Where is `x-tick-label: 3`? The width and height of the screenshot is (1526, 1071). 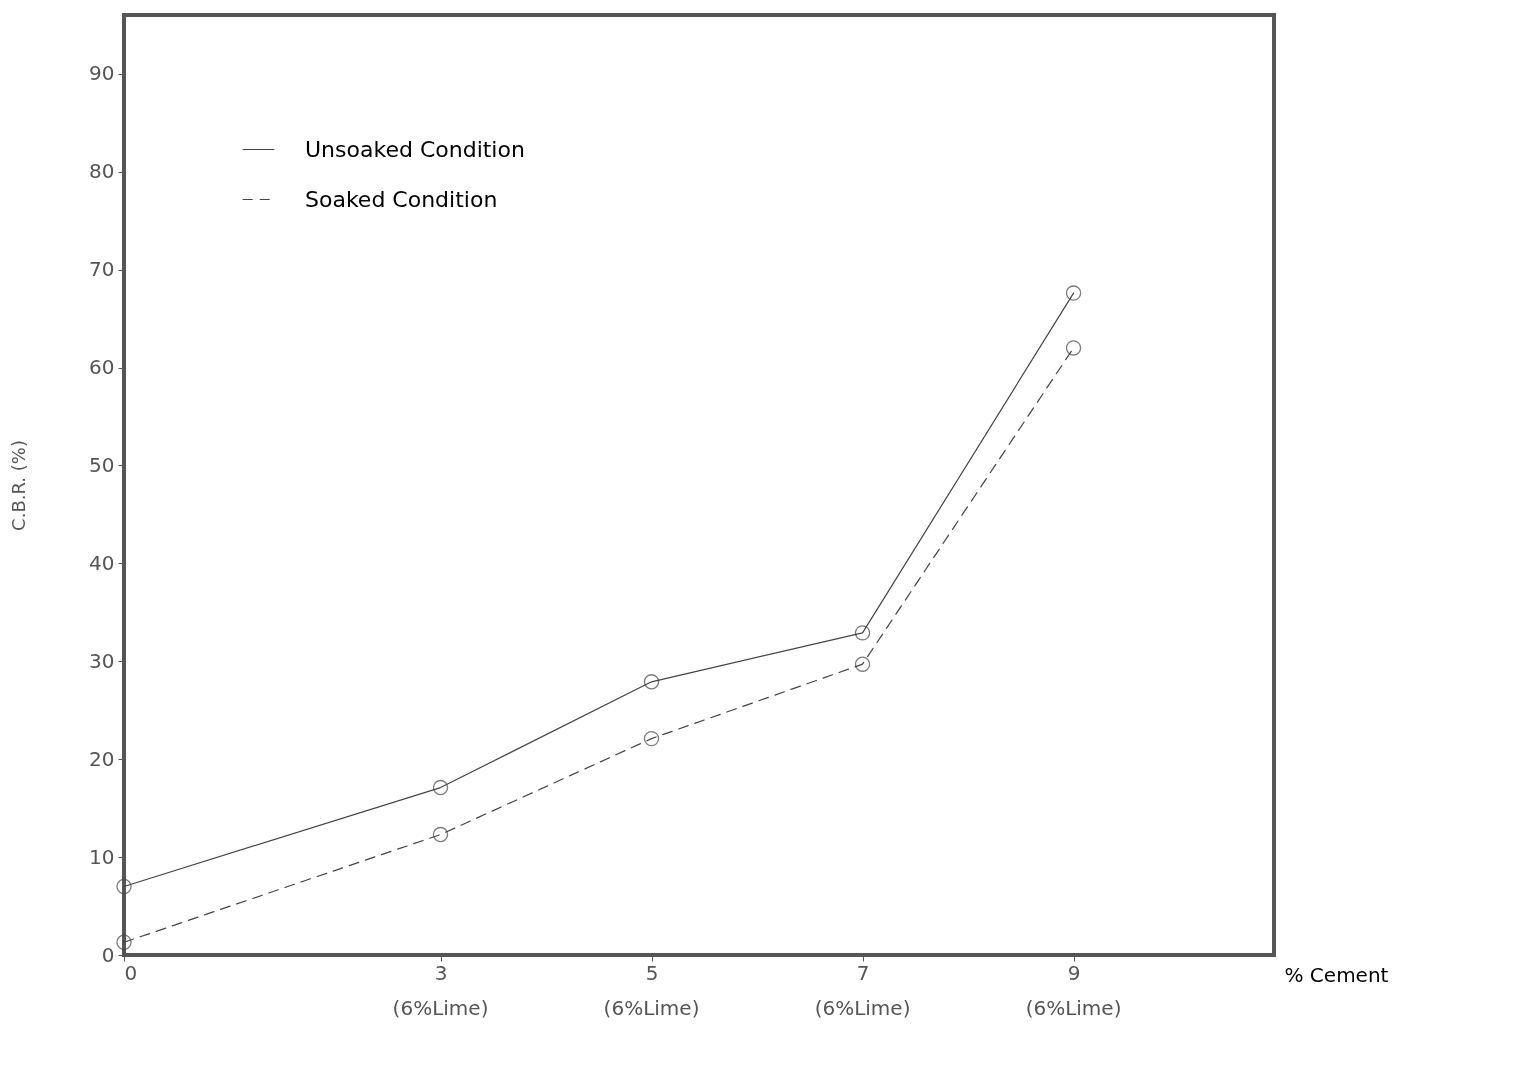 x-tick-label: 3 is located at coordinates (441, 972).